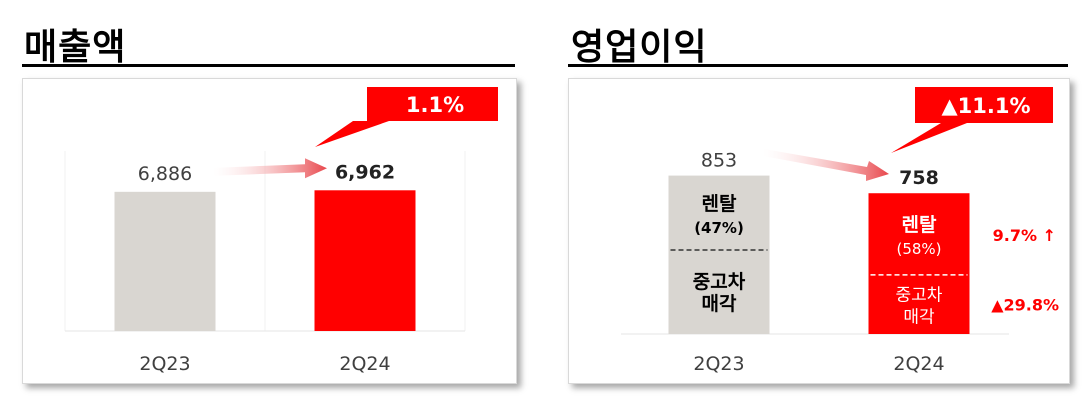 This screenshot has width=1089, height=420. Describe the element at coordinates (985, 106) in the screenshot. I see `change-callout-text: ▲11.1%` at that location.